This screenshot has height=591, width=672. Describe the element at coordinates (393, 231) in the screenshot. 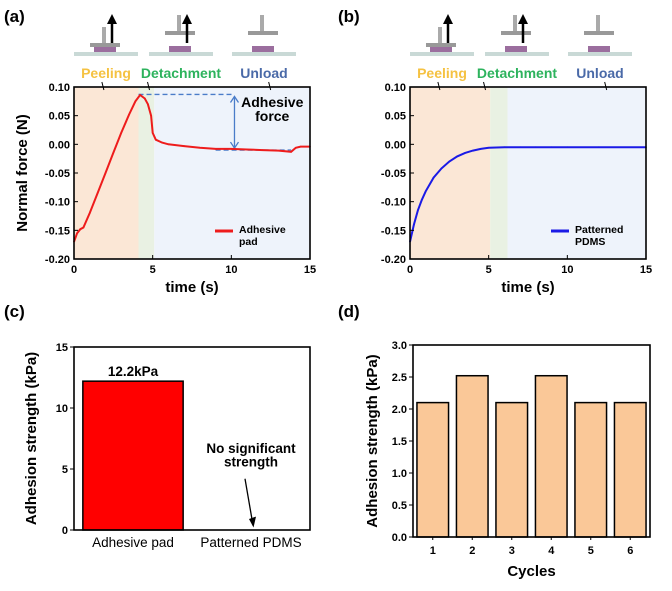

I see `y-tick-label: -0.15` at that location.